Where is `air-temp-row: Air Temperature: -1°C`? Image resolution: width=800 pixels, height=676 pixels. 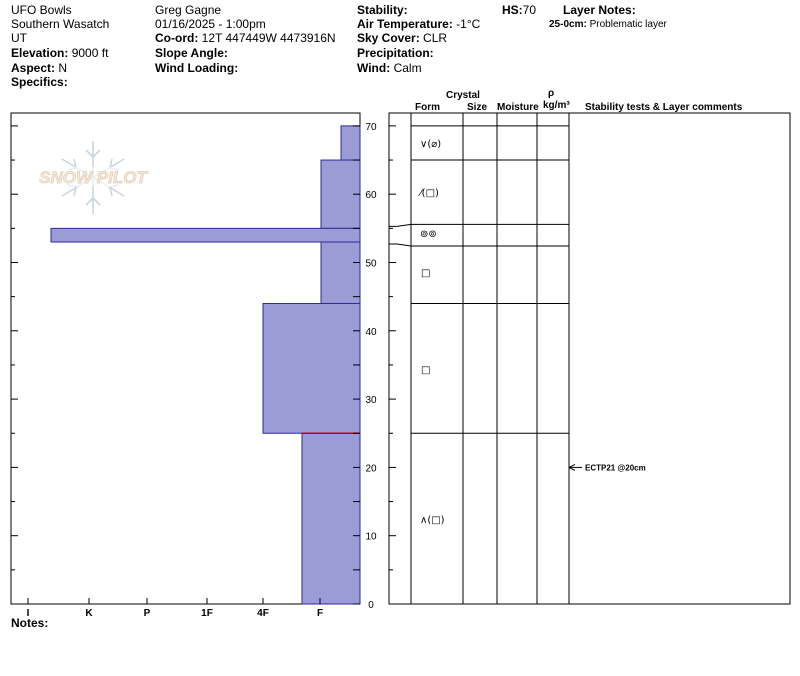 air-temp-row: Air Temperature: -1°C is located at coordinates (418, 24).